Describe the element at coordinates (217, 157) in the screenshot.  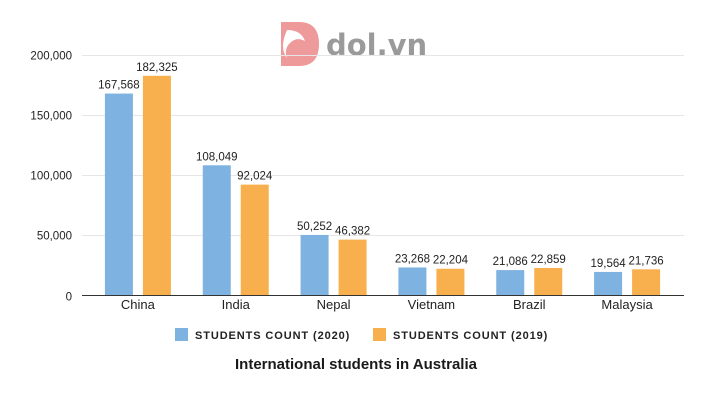
I see `data-label: 108,049` at that location.